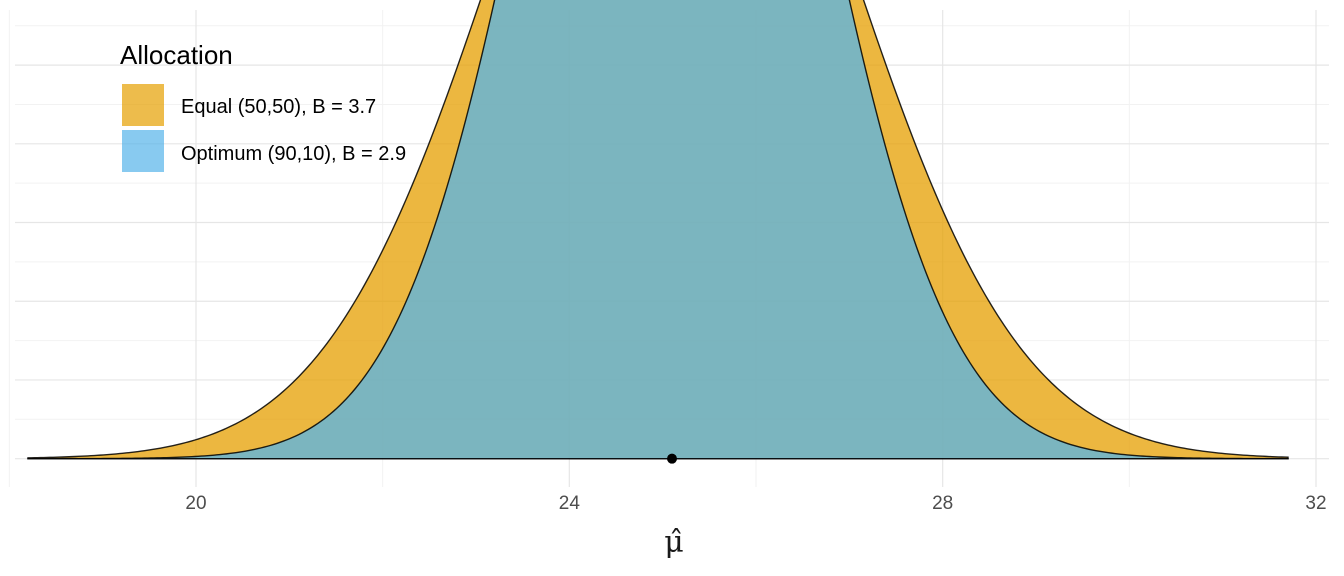  I want to click on legend-key-optimum, so click(143, 151).